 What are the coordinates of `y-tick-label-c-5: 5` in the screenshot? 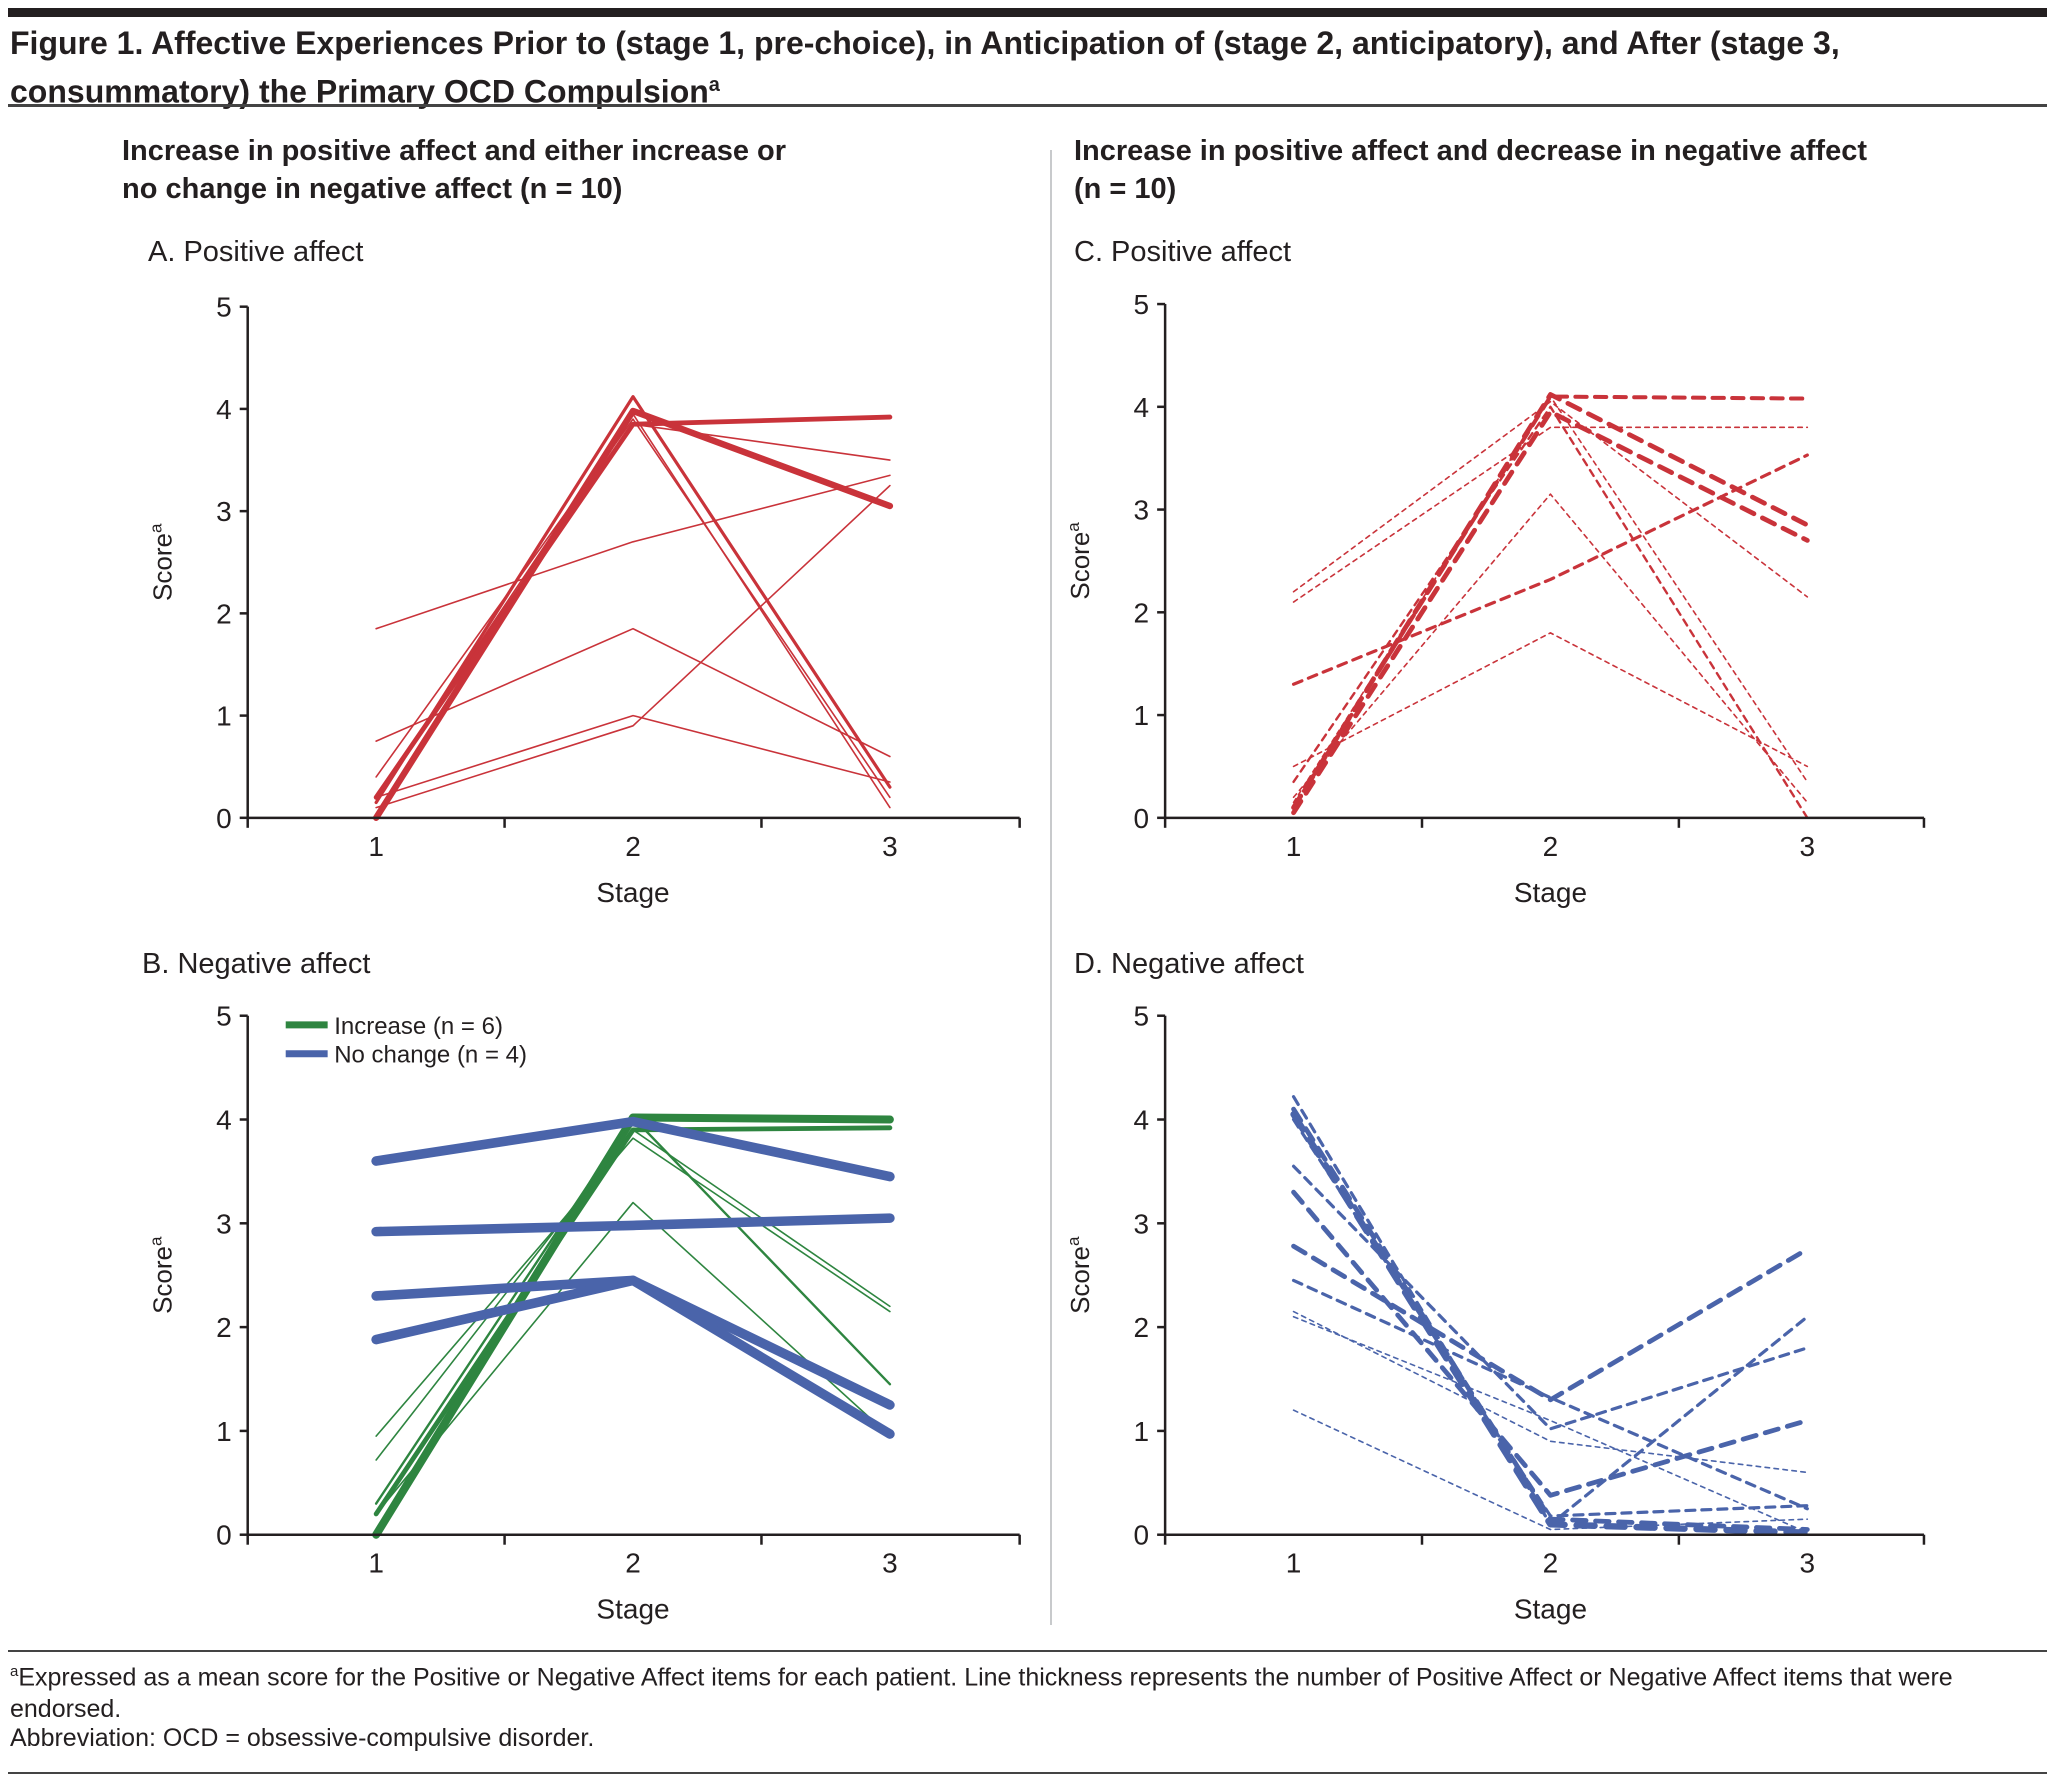 It's located at (1142, 304).